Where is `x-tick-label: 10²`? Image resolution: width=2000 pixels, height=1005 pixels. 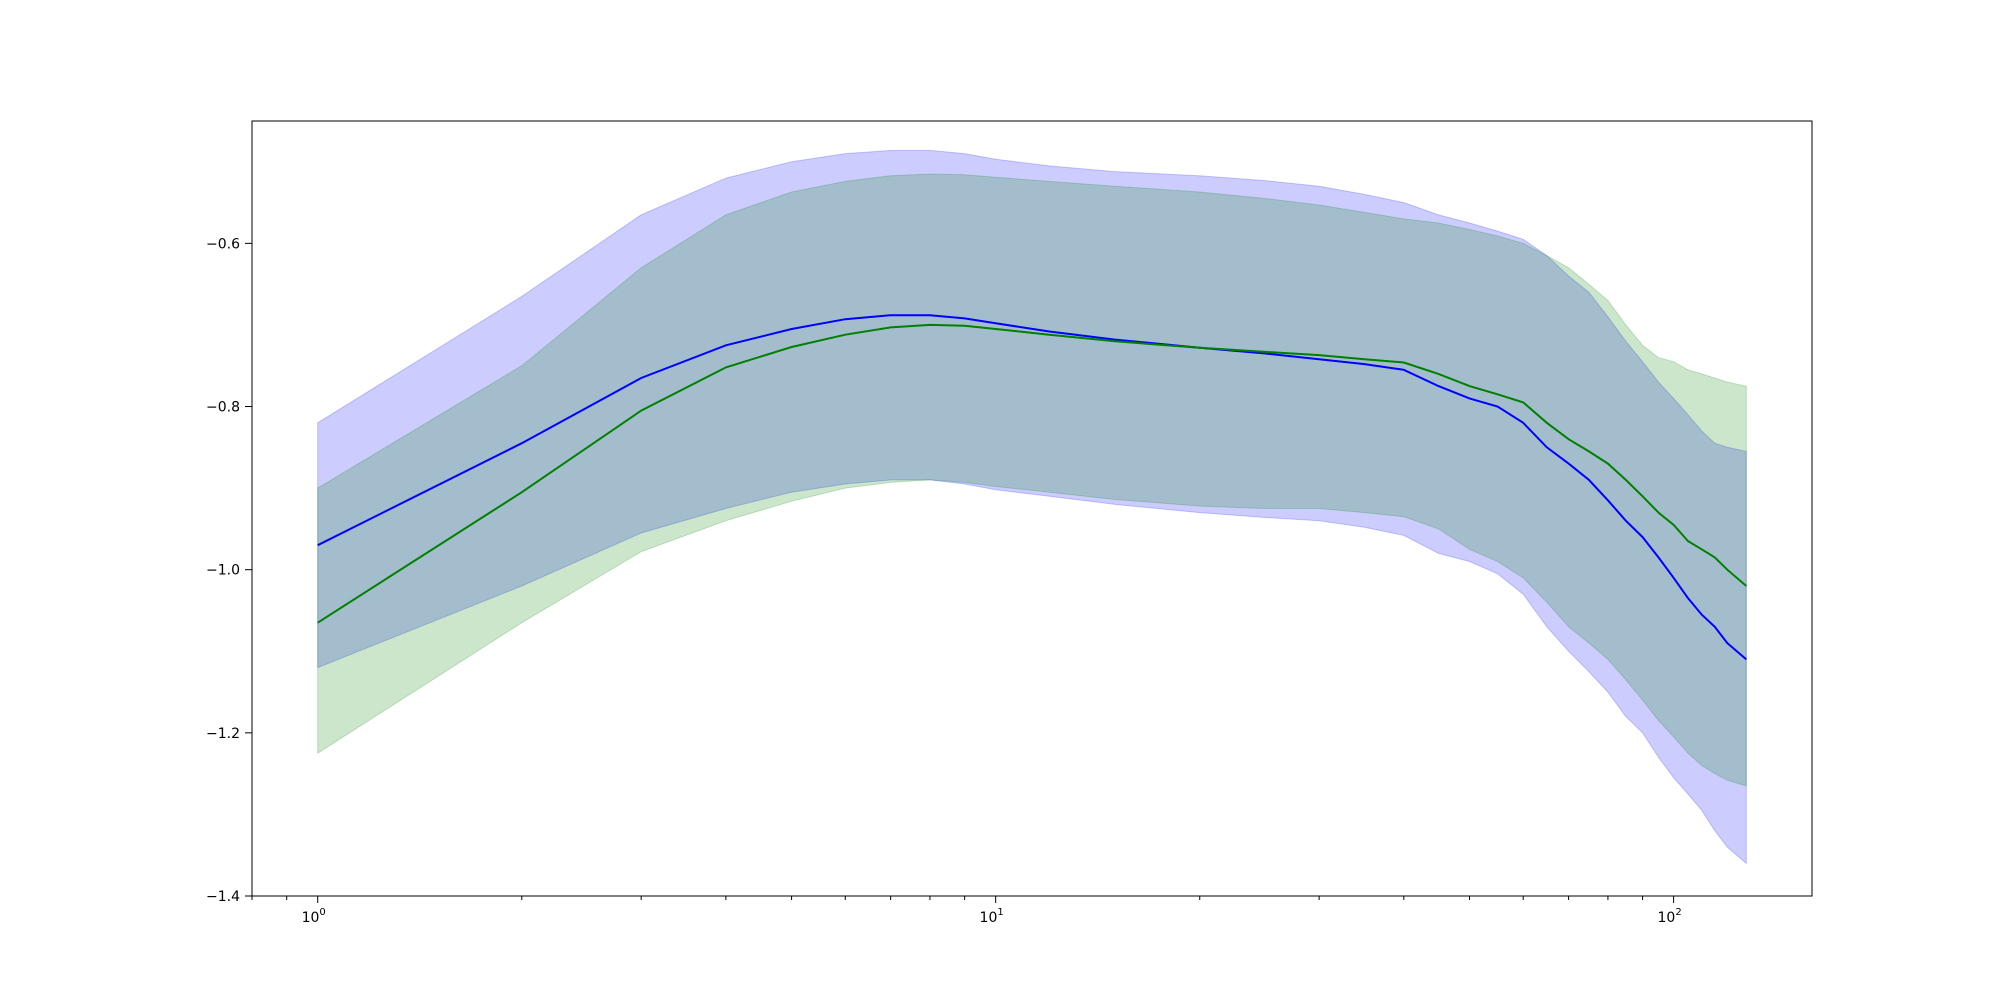
x-tick-label: 10² is located at coordinates (1670, 916).